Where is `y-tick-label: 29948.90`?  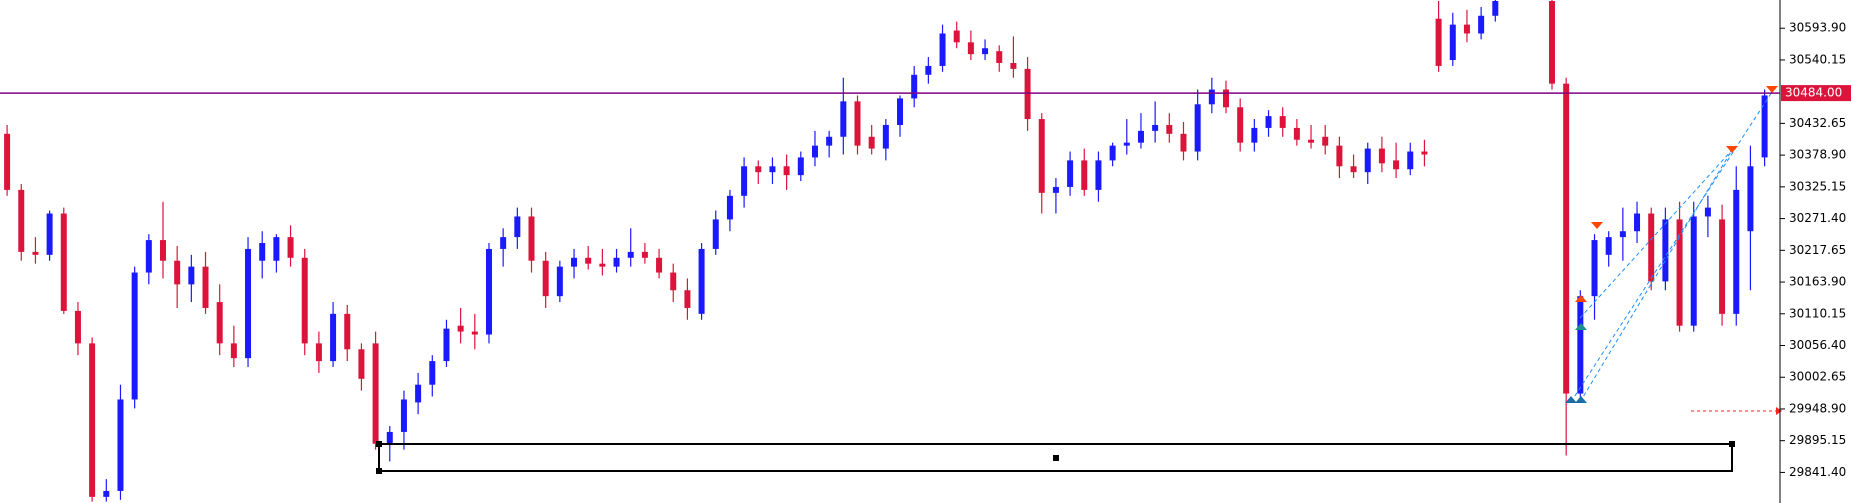
y-tick-label: 29948.90 is located at coordinates (1817, 408).